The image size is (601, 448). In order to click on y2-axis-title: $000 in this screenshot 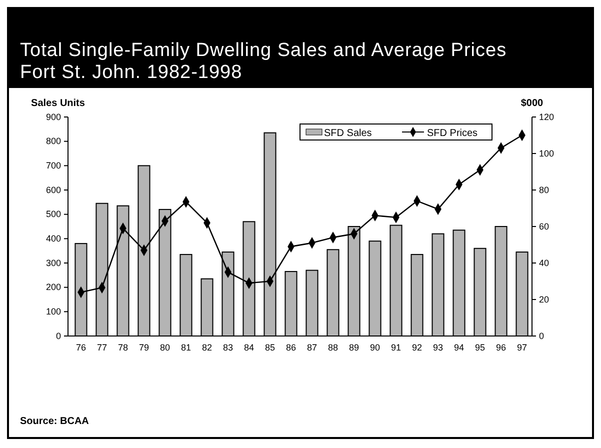, I will do `click(532, 103)`.